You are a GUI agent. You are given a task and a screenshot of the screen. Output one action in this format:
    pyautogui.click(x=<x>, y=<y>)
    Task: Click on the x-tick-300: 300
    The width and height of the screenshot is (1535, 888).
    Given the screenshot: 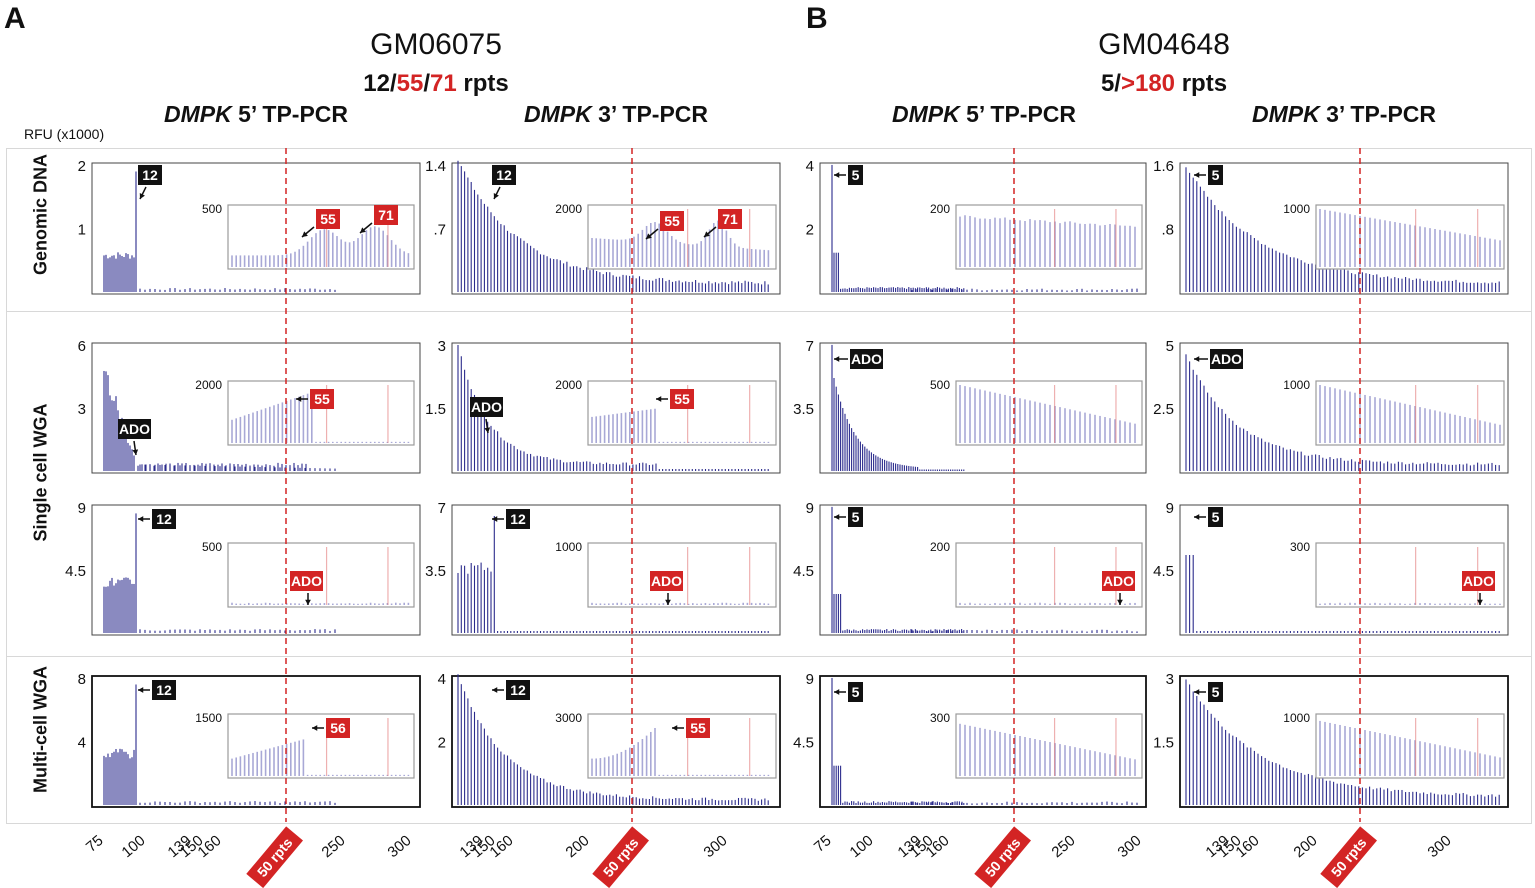 What is the action you would take?
    pyautogui.click(x=715, y=846)
    